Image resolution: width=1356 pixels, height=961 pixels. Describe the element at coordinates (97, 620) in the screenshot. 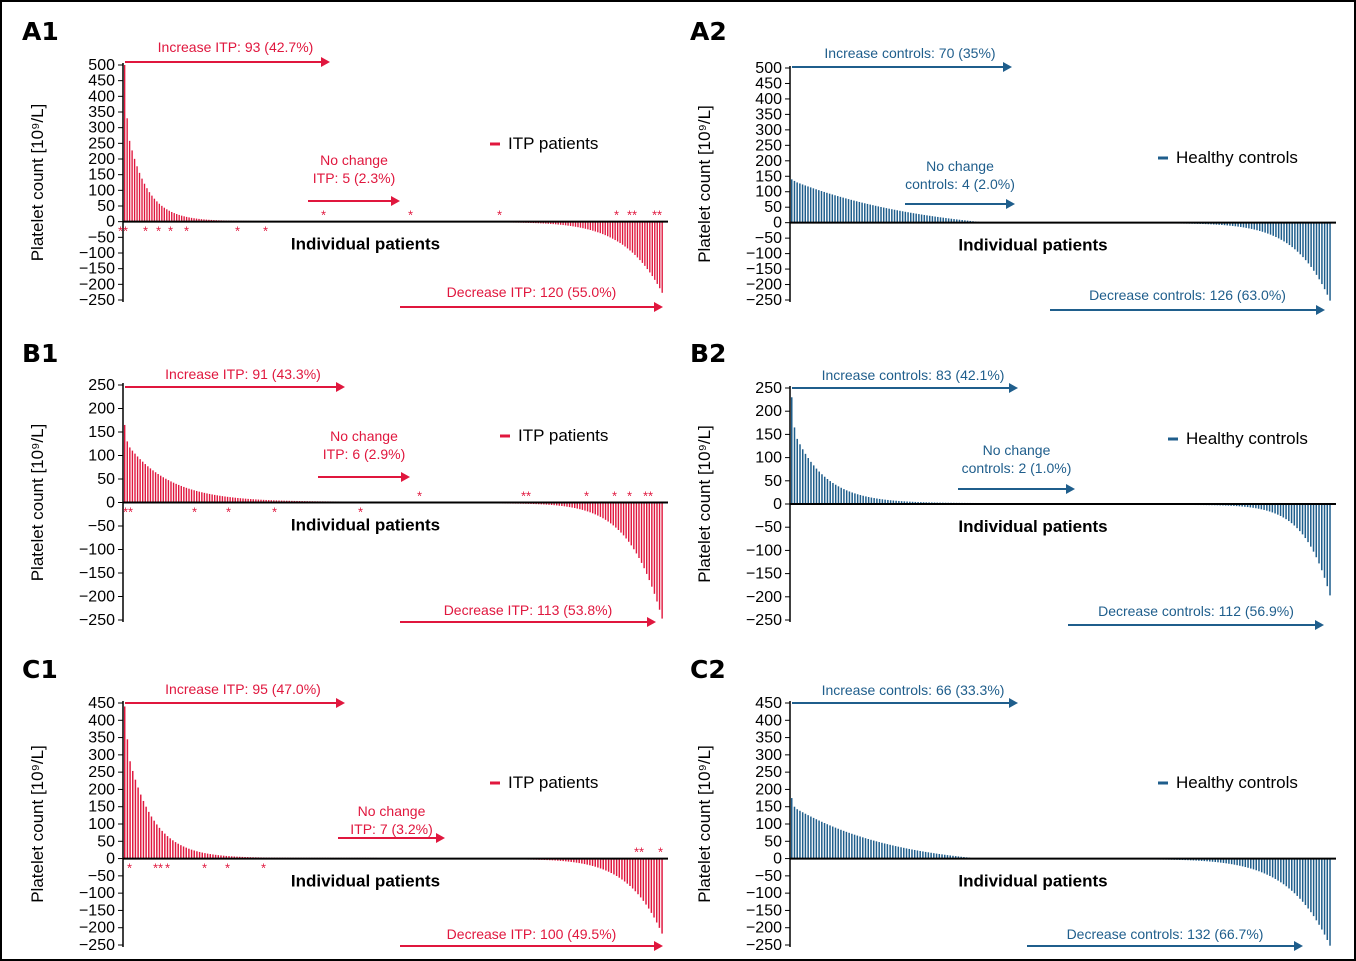

I see `y-tick-label: −250` at that location.